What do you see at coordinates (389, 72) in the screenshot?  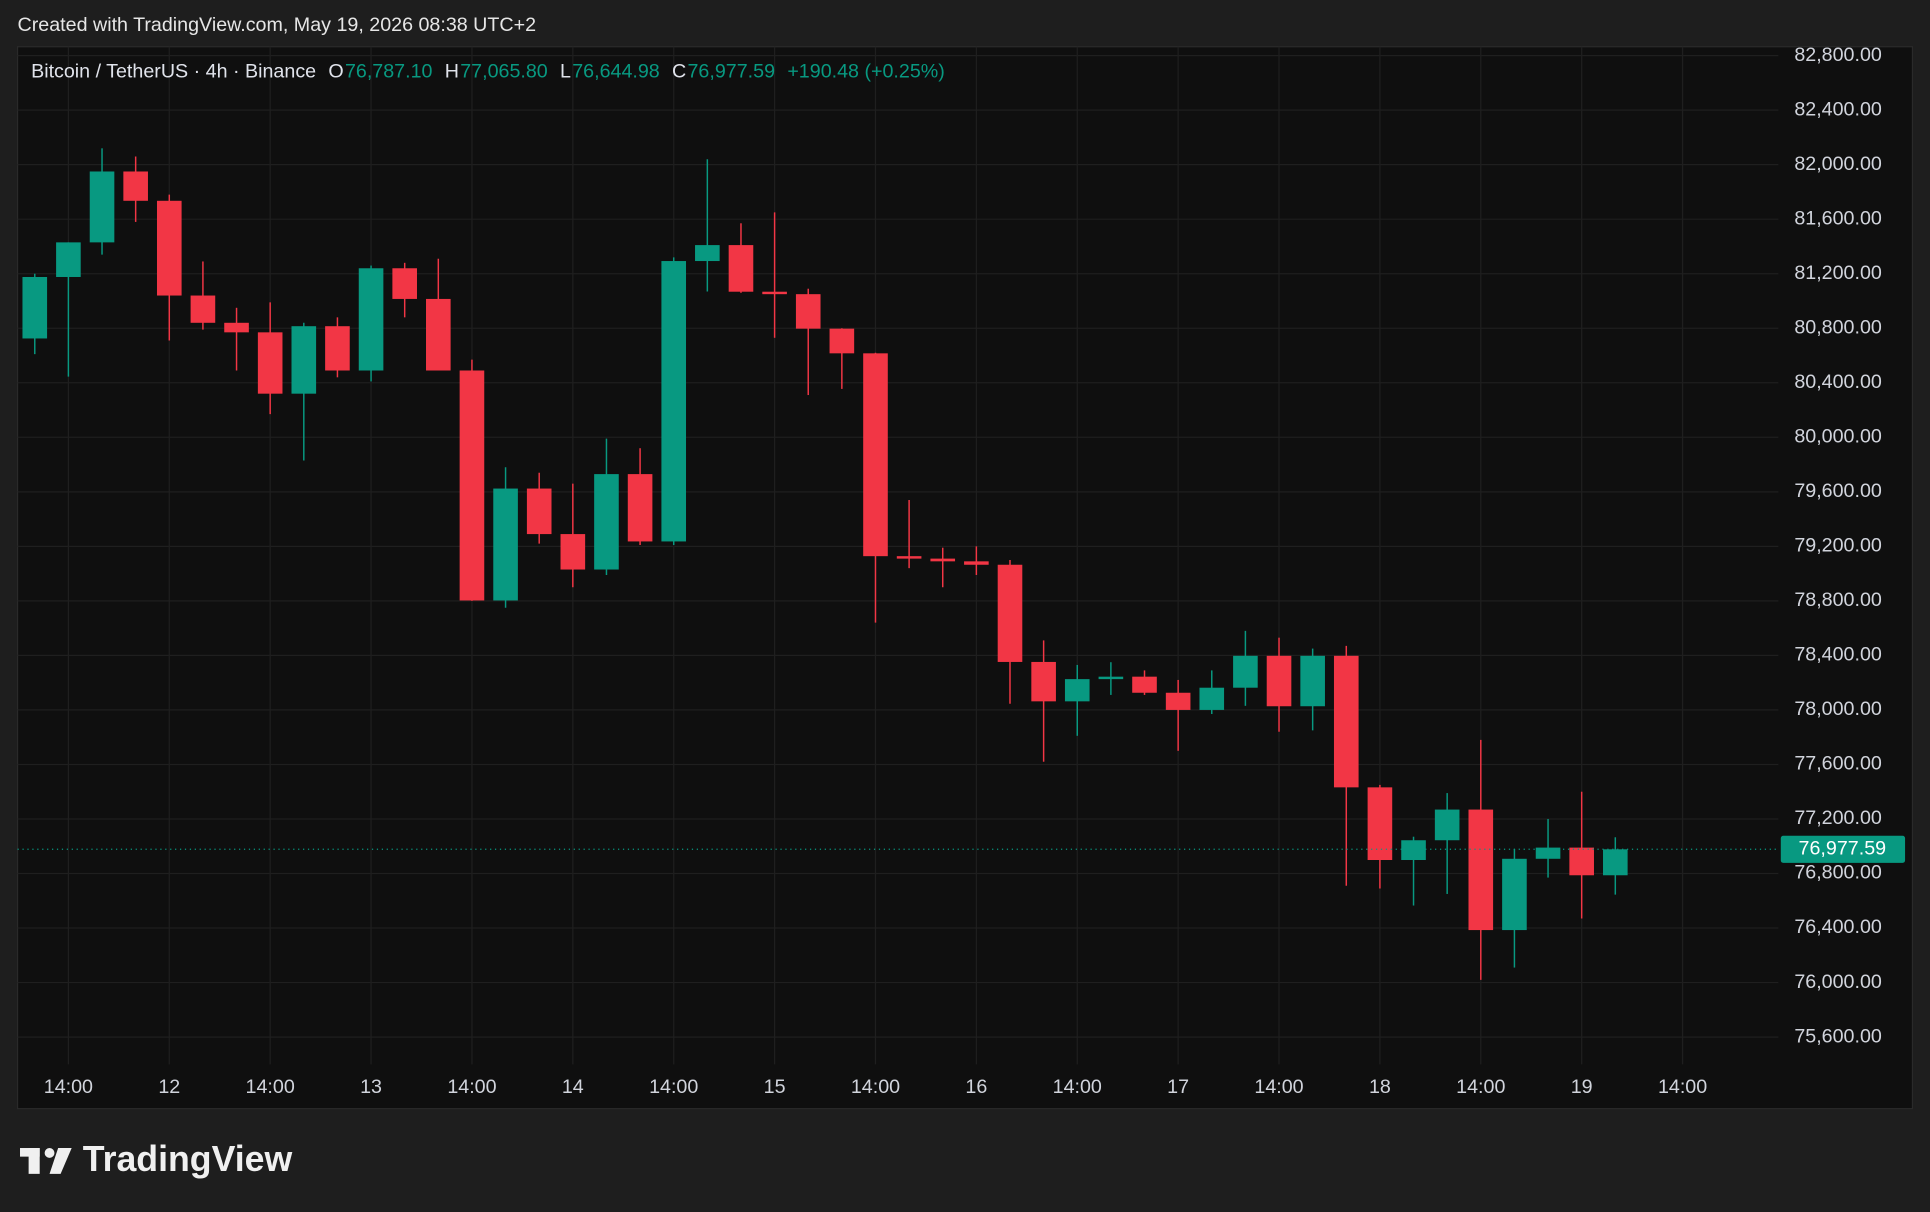 I see `legend-value: 76,787.10` at bounding box center [389, 72].